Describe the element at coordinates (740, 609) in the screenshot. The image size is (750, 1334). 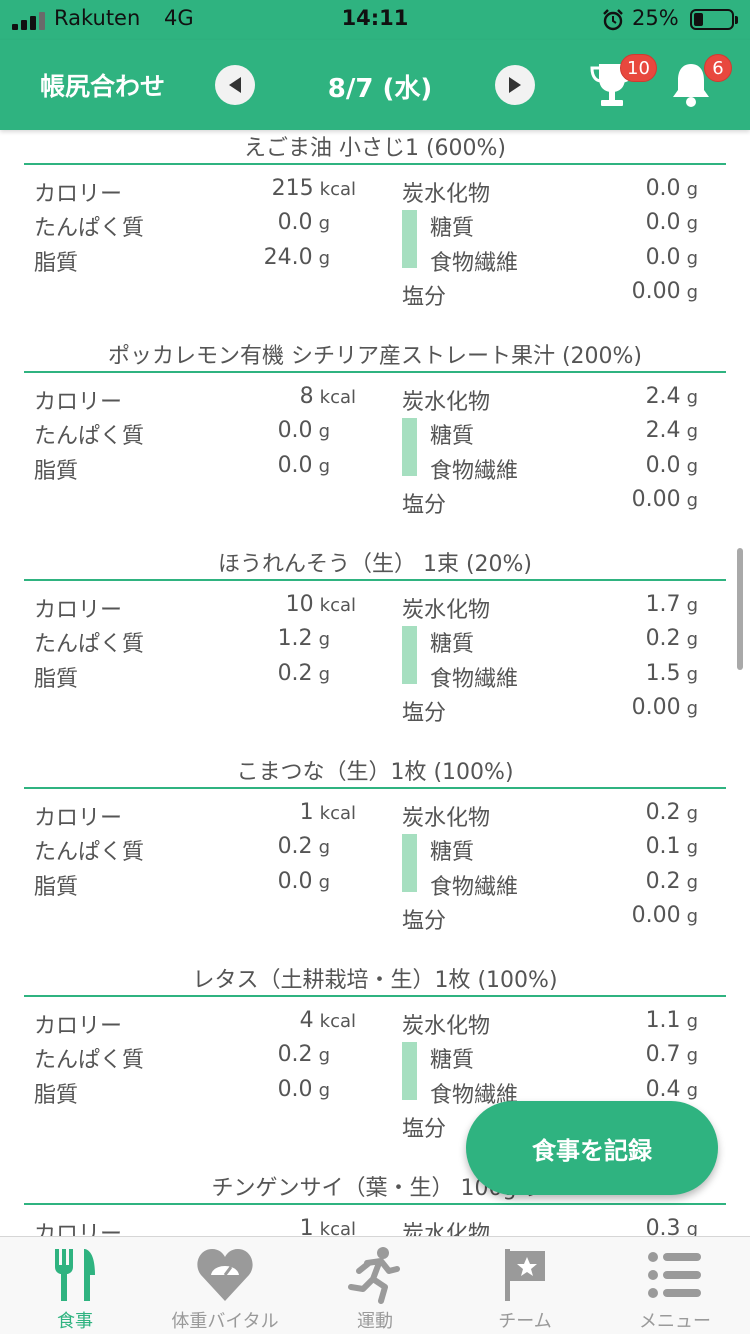
I see `scrollbar` at that location.